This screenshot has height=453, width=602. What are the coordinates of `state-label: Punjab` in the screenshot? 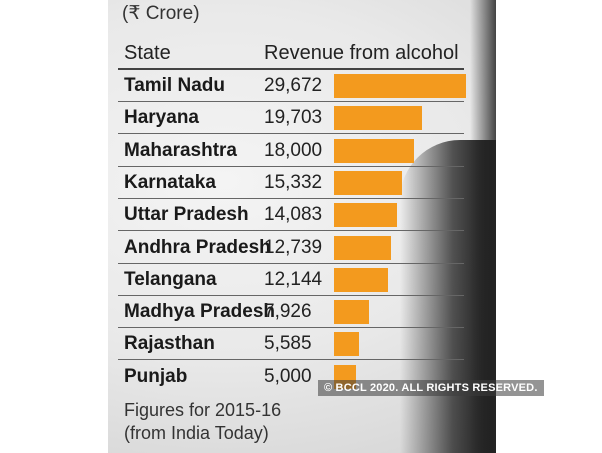 It's located at (156, 376).